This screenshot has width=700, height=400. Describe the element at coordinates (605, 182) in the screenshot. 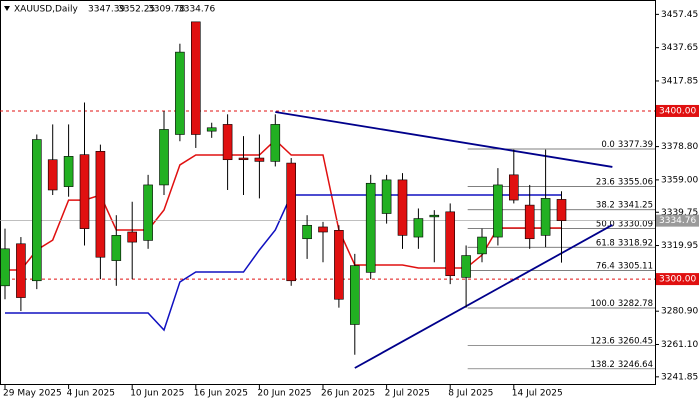

I see `fib-ratio: 23.6` at that location.